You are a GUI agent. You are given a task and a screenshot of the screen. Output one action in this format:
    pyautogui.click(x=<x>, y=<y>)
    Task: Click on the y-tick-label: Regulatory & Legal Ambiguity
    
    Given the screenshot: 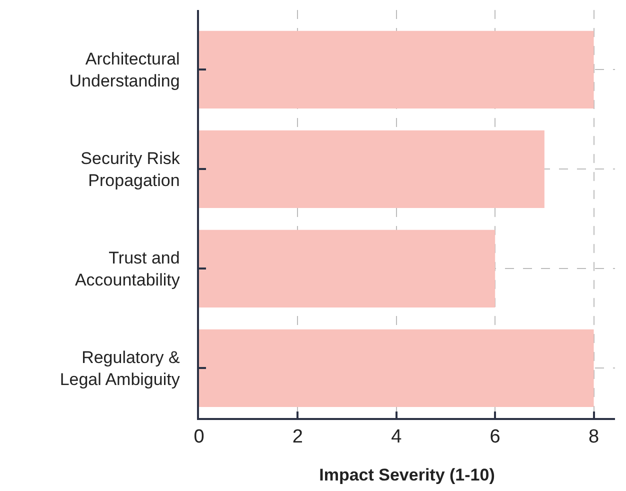 What is the action you would take?
    pyautogui.click(x=120, y=369)
    